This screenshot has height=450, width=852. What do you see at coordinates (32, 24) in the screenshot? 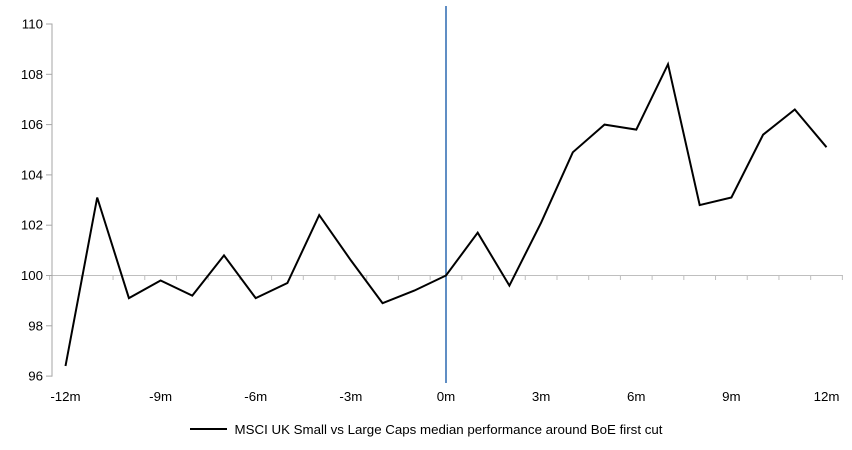
I see `svg-text: 110` at bounding box center [32, 24].